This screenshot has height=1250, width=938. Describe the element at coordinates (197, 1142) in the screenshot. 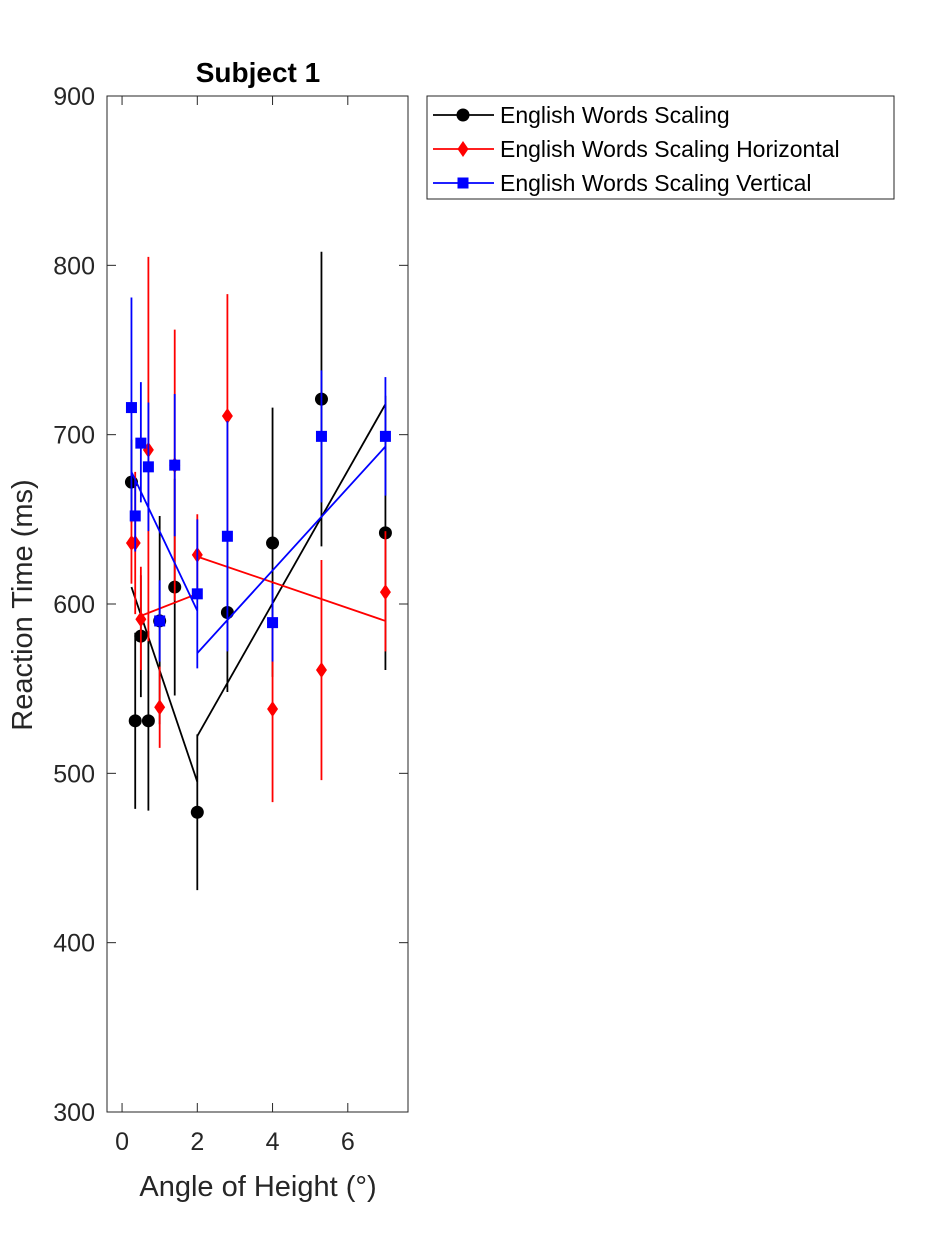

I see `x-tick-label: 2` at that location.